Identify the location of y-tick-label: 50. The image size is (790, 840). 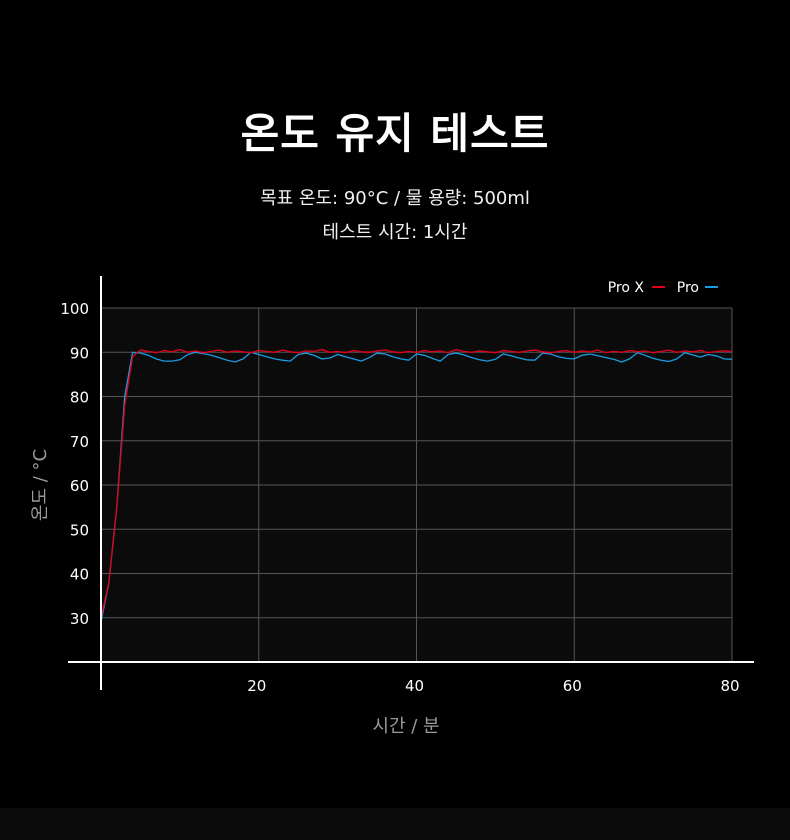
(79, 530).